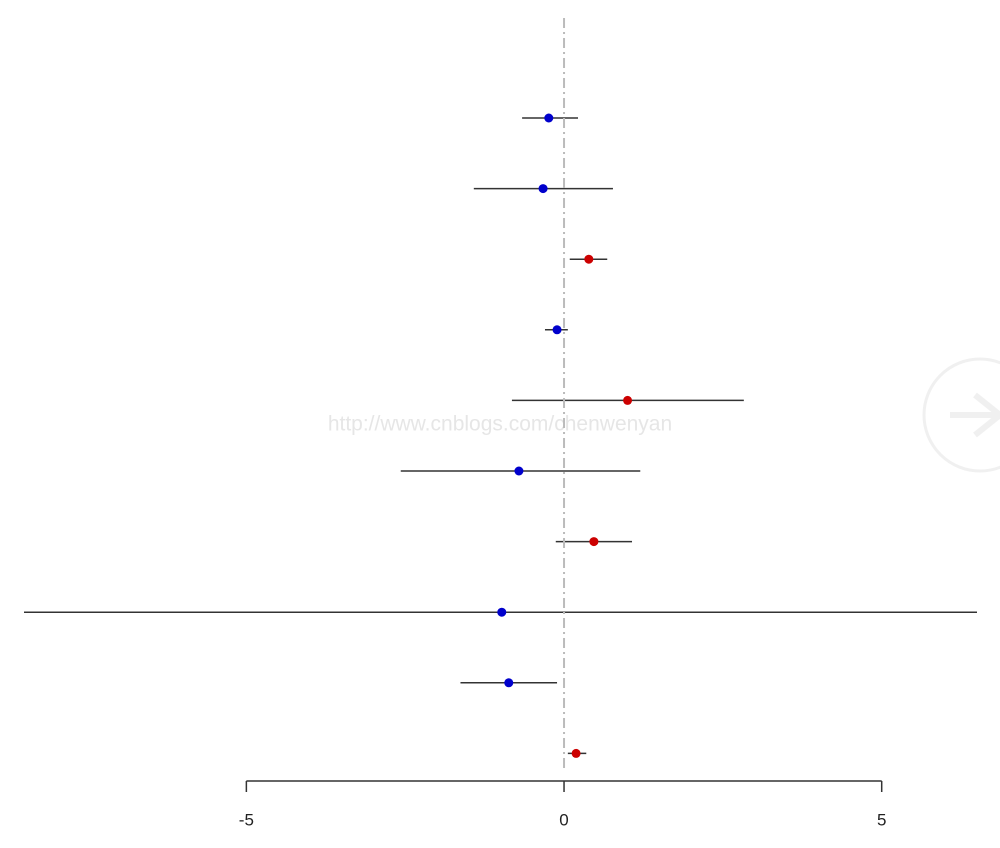 Image resolution: width=1000 pixels, height=848 pixels. Describe the element at coordinates (961, 415) in the screenshot. I see `watermark-icon` at that location.